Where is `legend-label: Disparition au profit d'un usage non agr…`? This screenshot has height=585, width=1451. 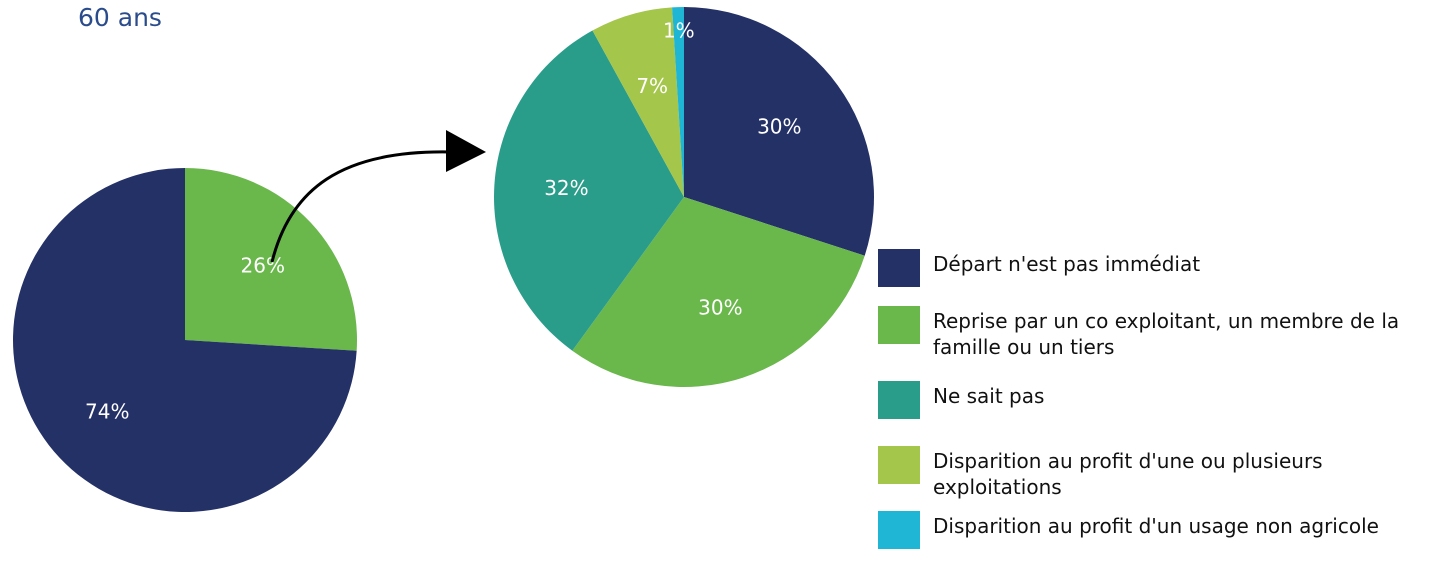
legend-label: Disparition au profit d'un usage non agr… is located at coordinates (1156, 526).